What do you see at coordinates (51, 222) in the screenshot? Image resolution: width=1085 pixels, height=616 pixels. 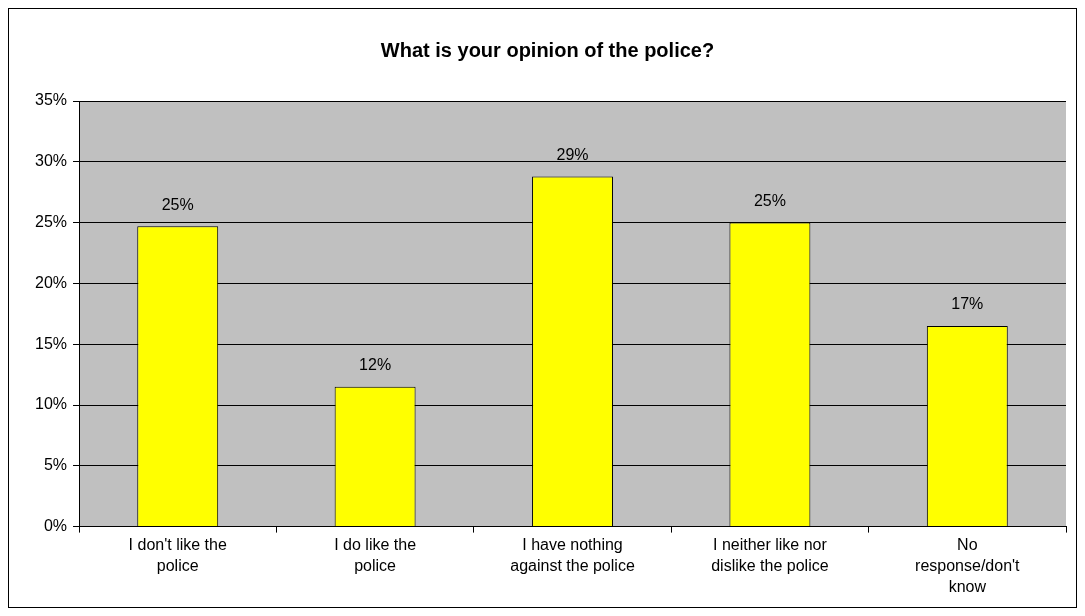 I see `y-tick-label: 25%` at bounding box center [51, 222].